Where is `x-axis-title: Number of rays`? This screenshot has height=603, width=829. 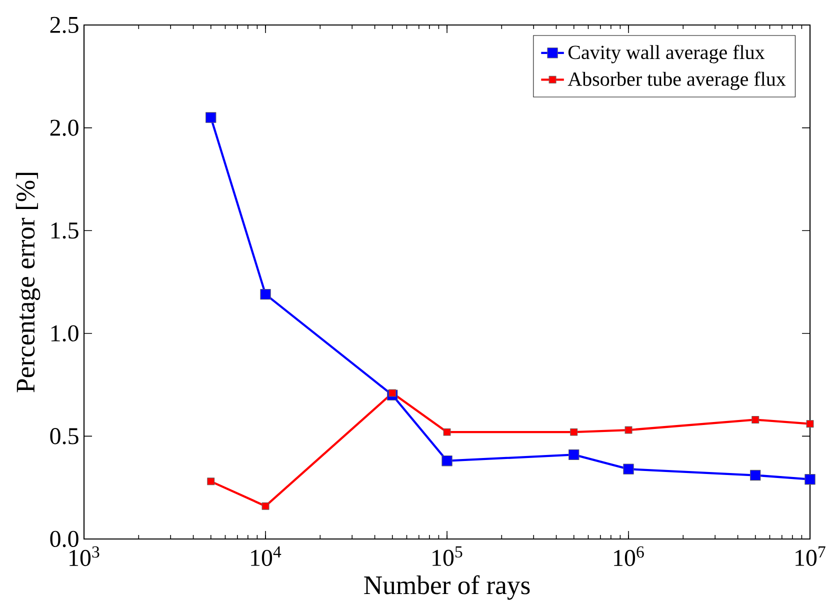
x-axis-title: Number of rays is located at coordinates (447, 587).